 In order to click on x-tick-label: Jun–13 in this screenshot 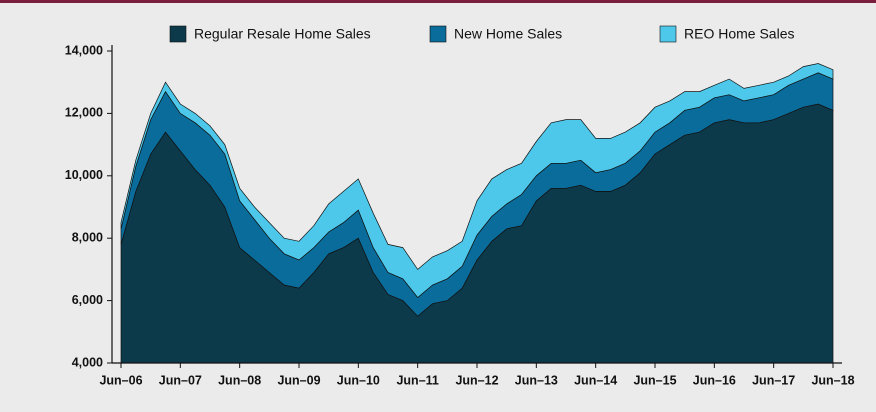, I will do `click(536, 380)`.